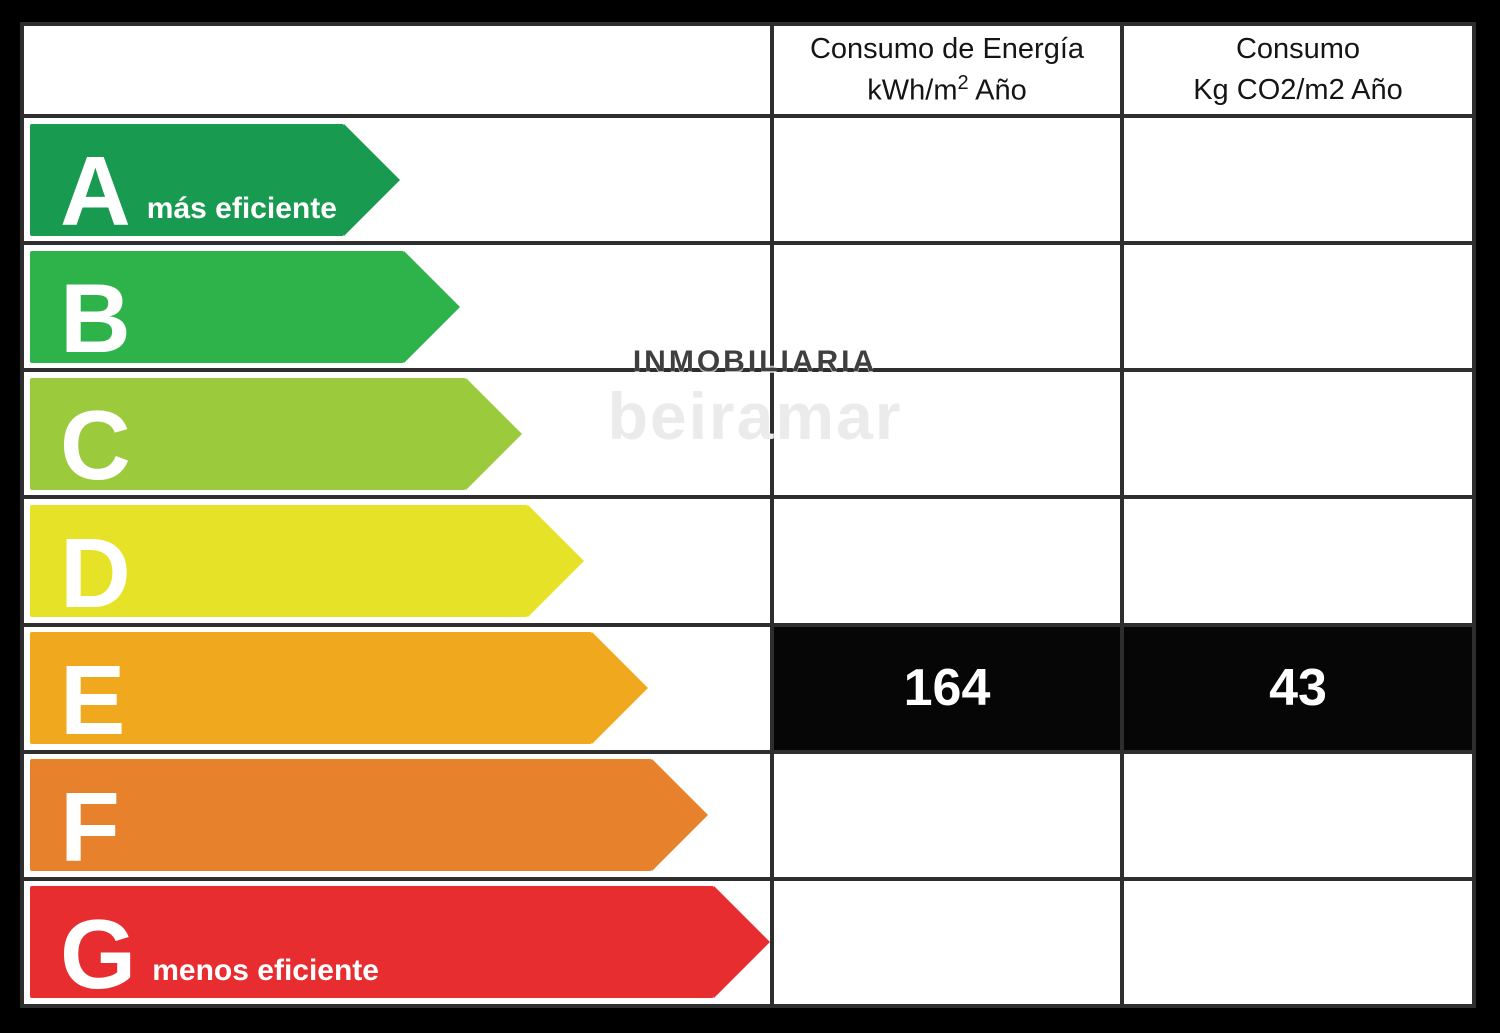  What do you see at coordinates (947, 688) in the screenshot?
I see `energy-value-cell-e: 164` at bounding box center [947, 688].